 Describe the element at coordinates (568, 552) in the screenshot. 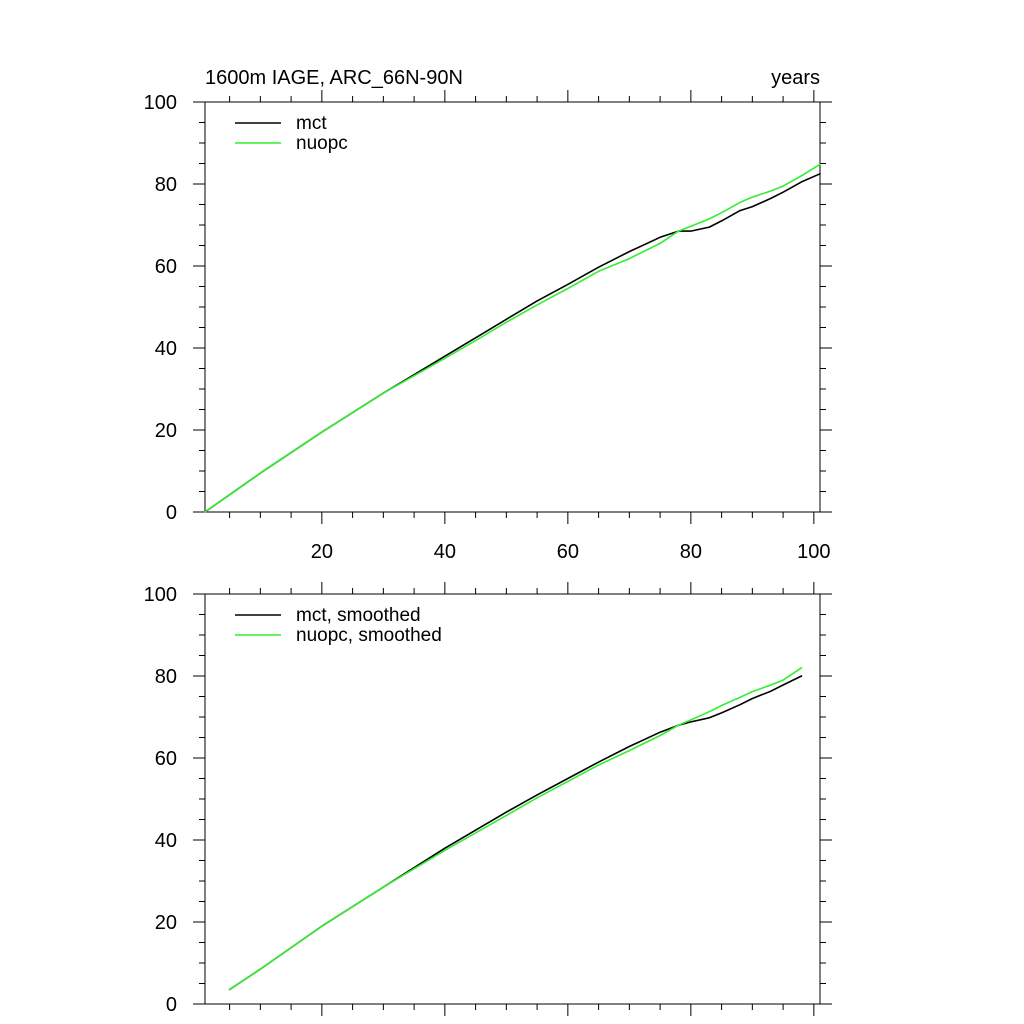

I see `x-tick-label: 60` at that location.